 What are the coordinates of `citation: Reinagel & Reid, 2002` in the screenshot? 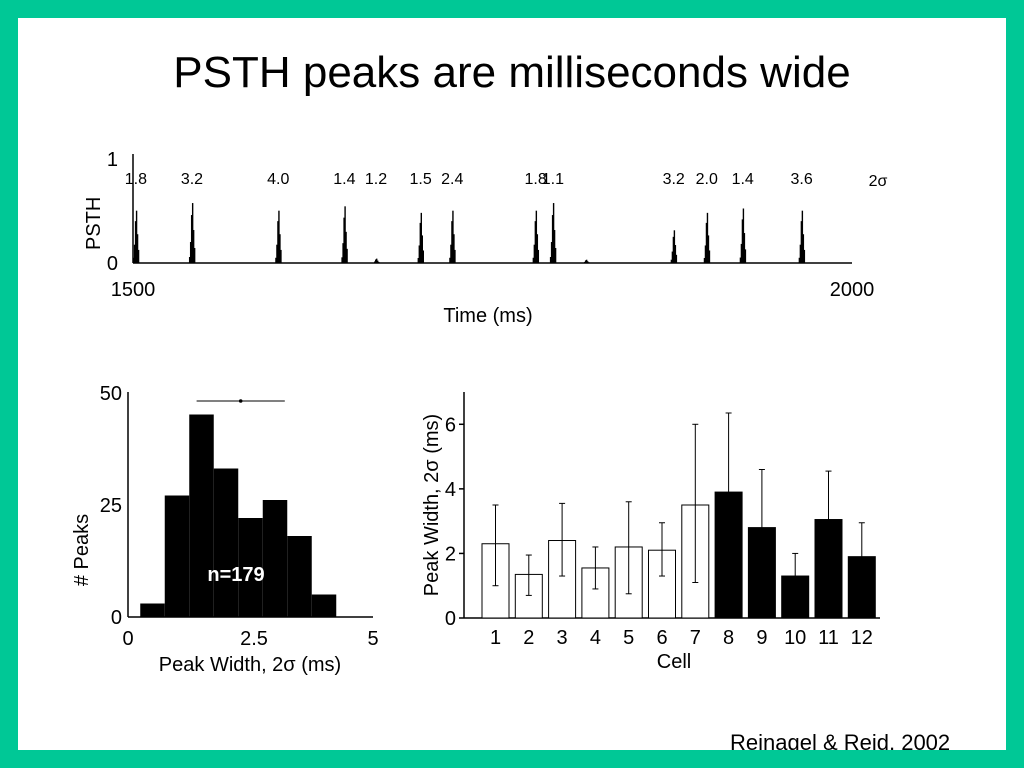 It's located at (840, 740).